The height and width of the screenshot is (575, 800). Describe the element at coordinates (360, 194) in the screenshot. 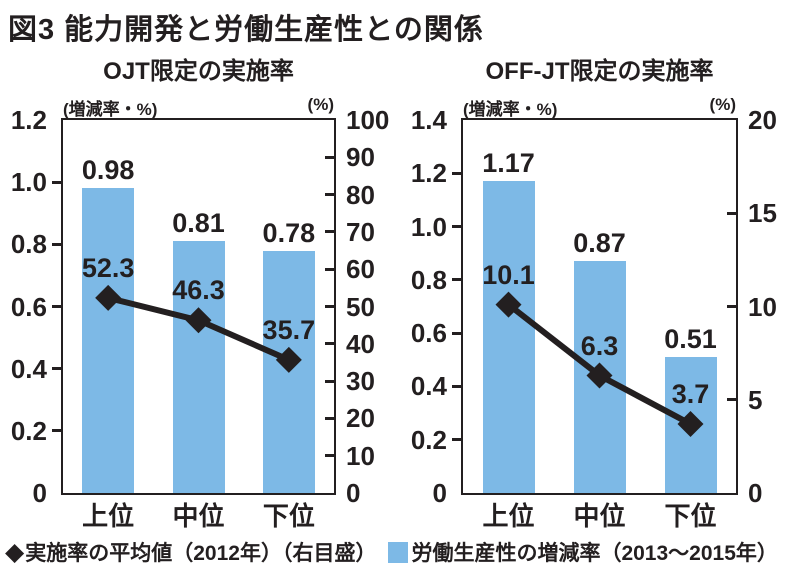

I see `right-axis-tick-label: 80` at that location.